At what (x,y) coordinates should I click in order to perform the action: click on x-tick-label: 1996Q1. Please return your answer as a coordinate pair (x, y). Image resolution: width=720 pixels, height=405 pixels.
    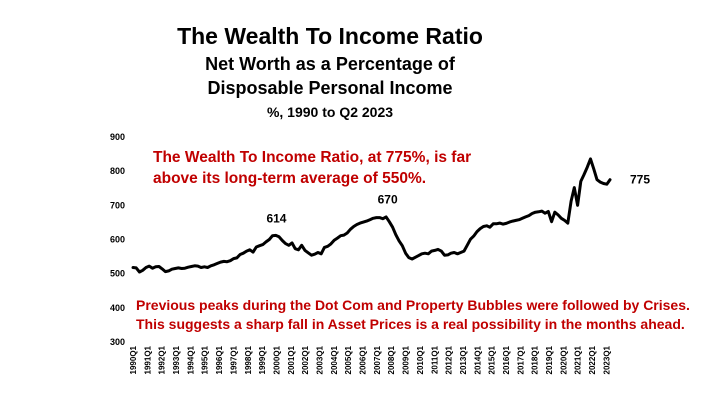
    Looking at the image, I should click on (219, 359).